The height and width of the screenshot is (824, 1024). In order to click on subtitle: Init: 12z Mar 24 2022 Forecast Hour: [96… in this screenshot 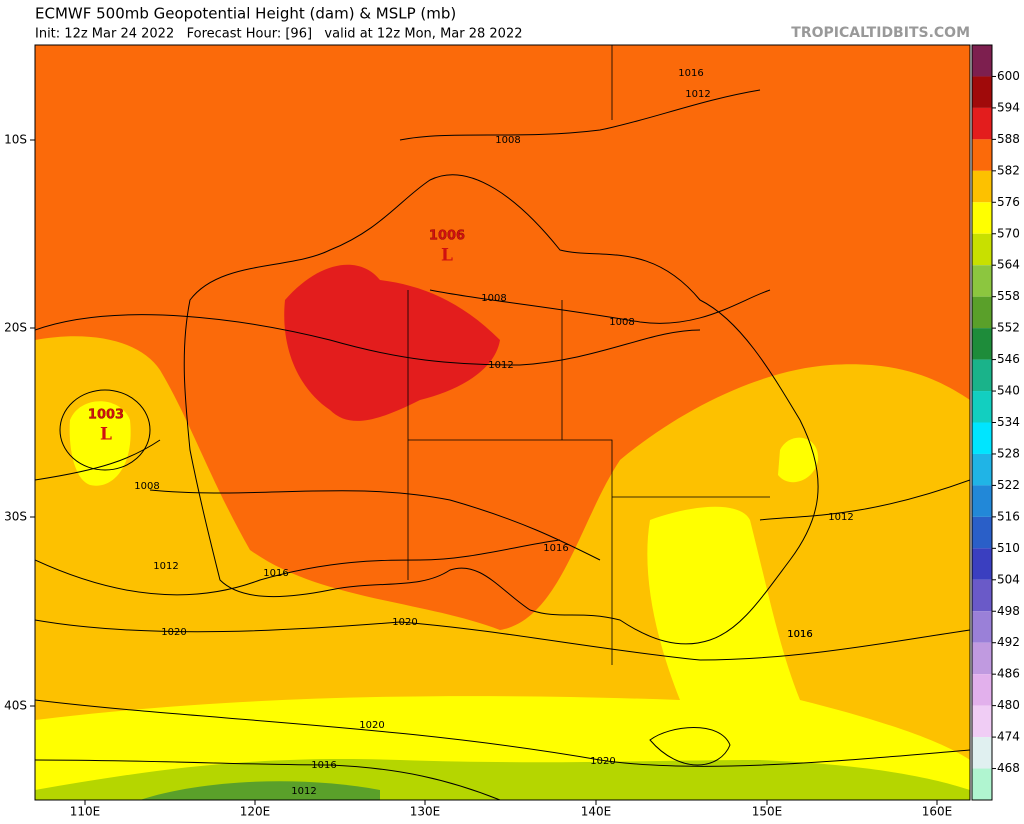, I will do `click(278, 34)`.